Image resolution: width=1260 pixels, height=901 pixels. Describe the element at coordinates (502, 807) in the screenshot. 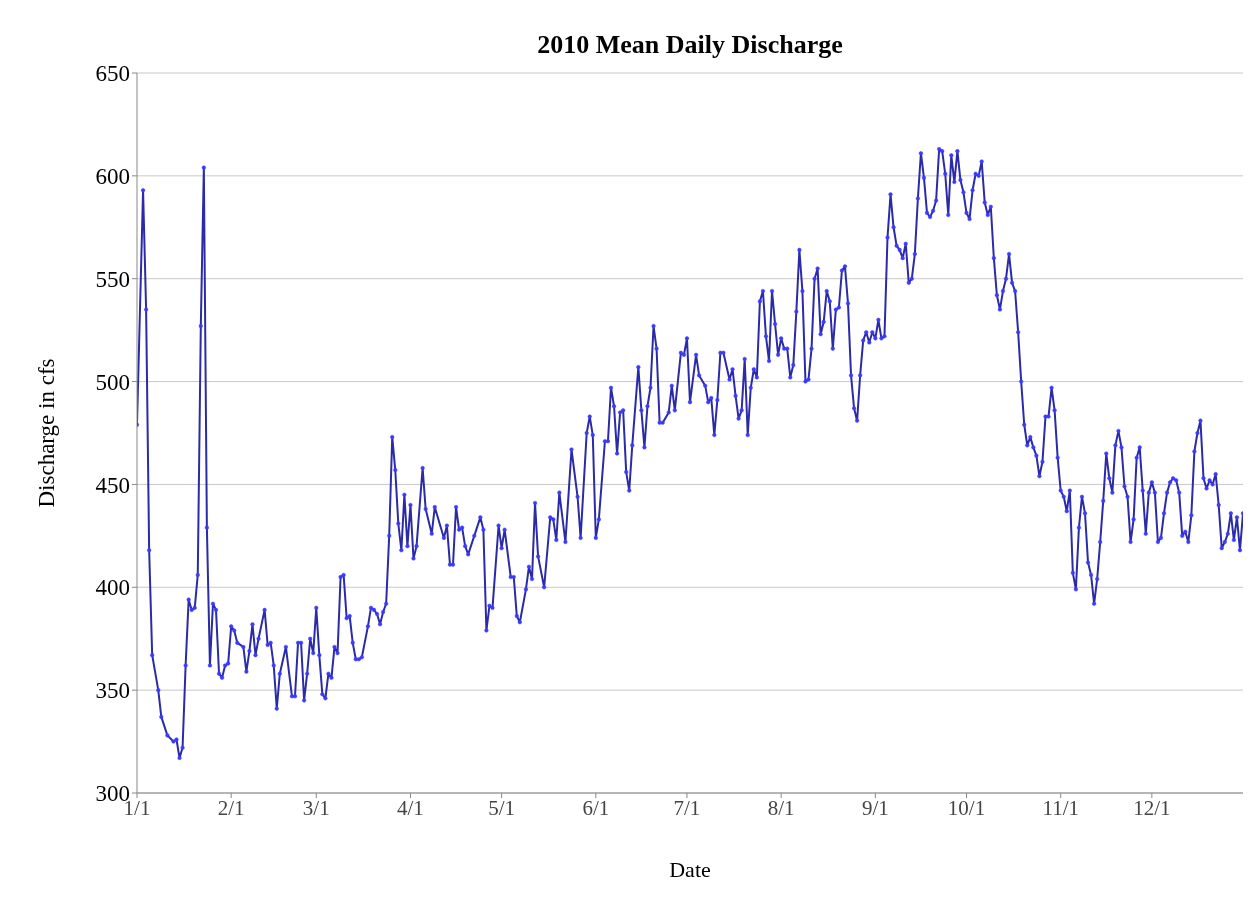

I see `x-tick-label: 5/1` at that location.